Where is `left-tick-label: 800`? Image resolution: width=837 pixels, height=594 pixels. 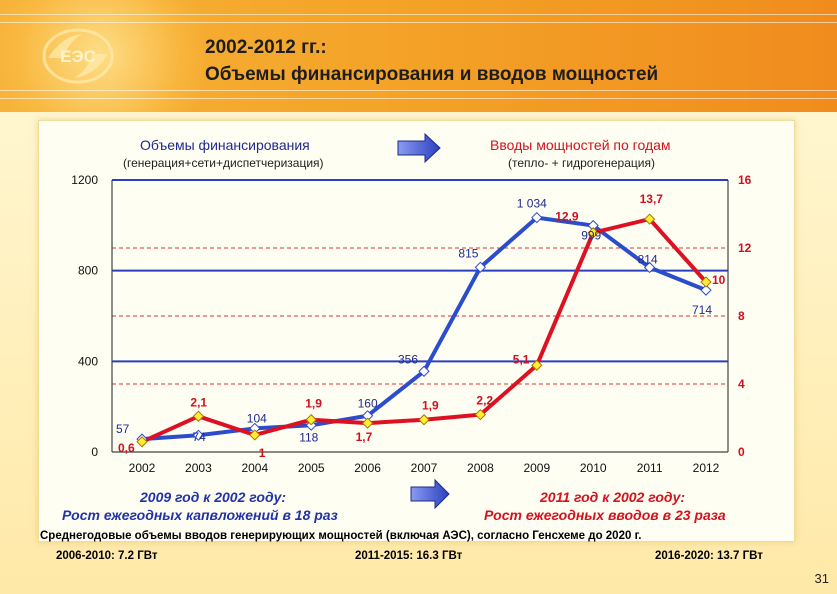 left-tick-label: 800 is located at coordinates (88, 271).